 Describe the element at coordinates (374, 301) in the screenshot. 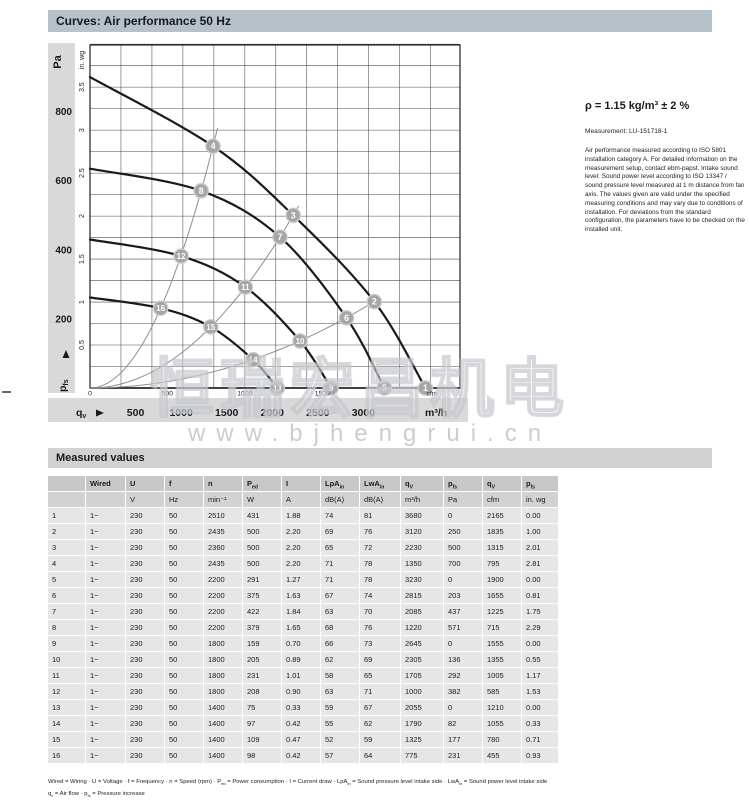

I see `operating-point-marker: 2` at that location.